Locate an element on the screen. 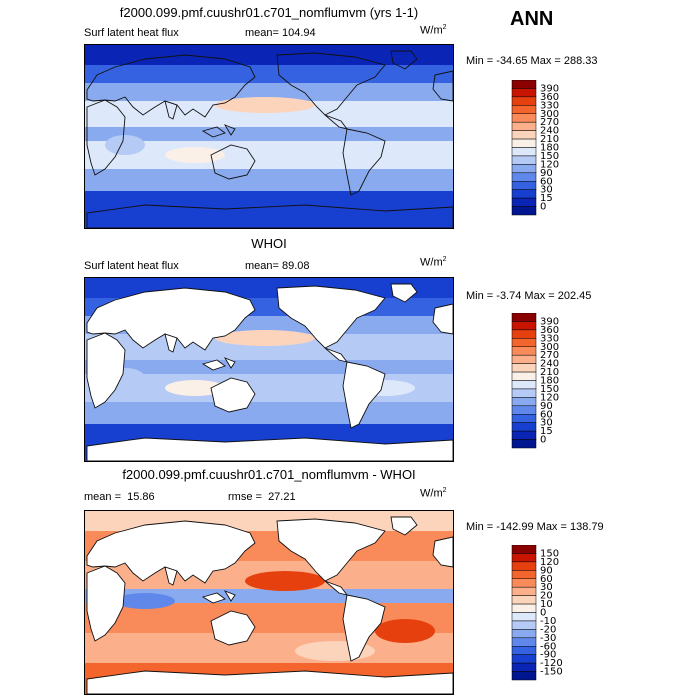  panel-3-map is located at coordinates (269, 602).